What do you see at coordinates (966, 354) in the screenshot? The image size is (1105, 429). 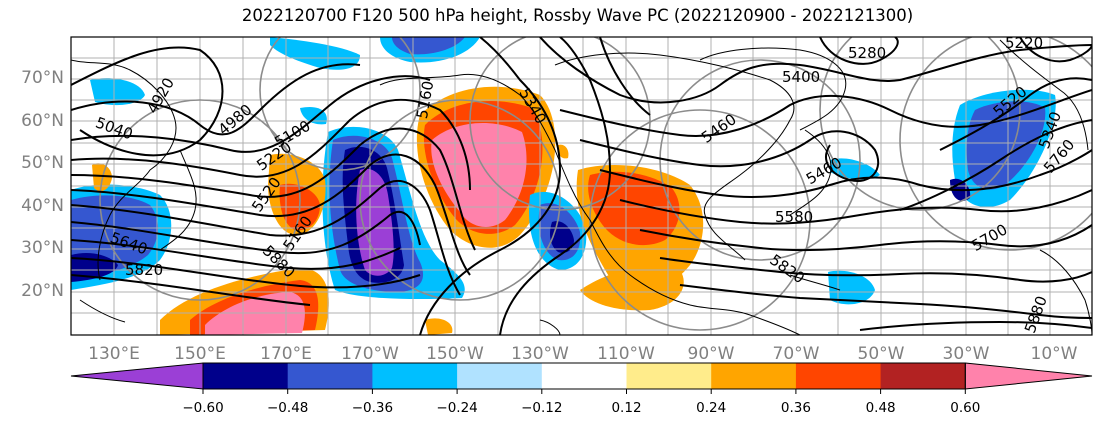 I see `longitude-label: 30°W` at bounding box center [966, 354].